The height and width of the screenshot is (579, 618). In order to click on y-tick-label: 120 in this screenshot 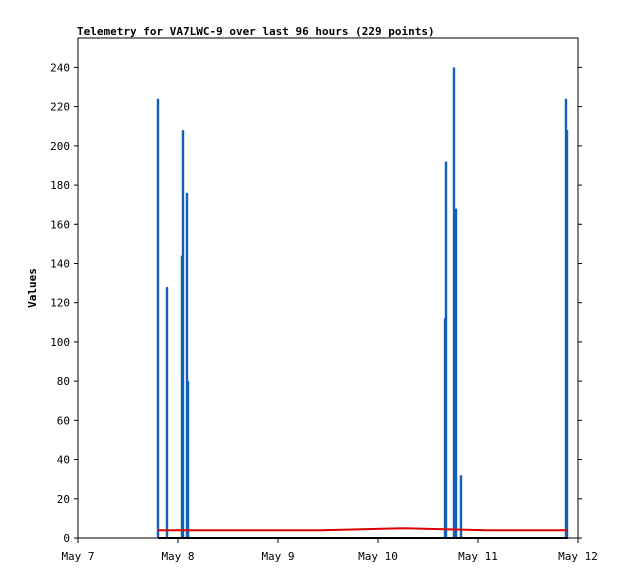, I will do `click(60, 303)`.